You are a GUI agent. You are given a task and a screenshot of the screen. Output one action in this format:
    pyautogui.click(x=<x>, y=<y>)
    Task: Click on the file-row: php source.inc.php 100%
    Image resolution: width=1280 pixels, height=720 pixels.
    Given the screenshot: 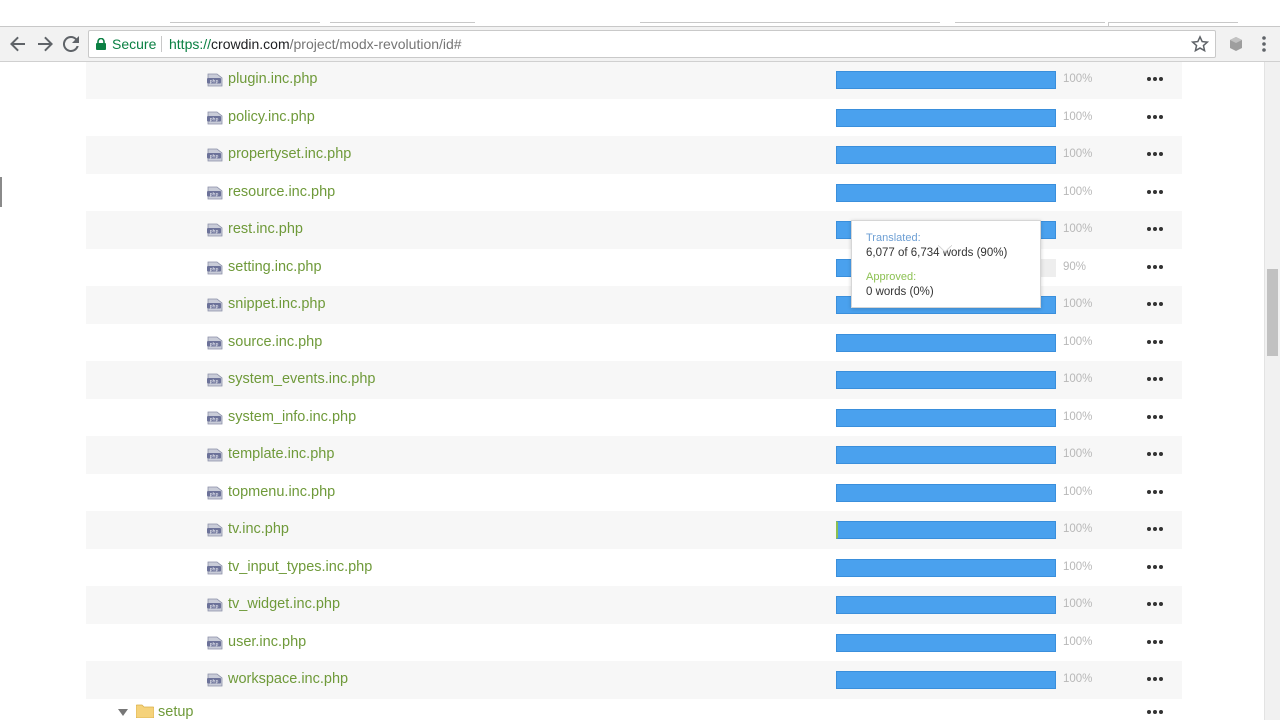 What is the action you would take?
    pyautogui.click(x=634, y=343)
    